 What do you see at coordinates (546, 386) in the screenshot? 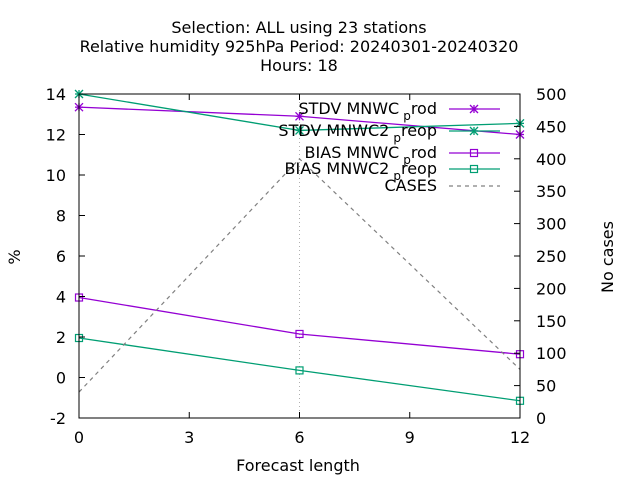
I see `y2-tick-label: 50` at bounding box center [546, 386].